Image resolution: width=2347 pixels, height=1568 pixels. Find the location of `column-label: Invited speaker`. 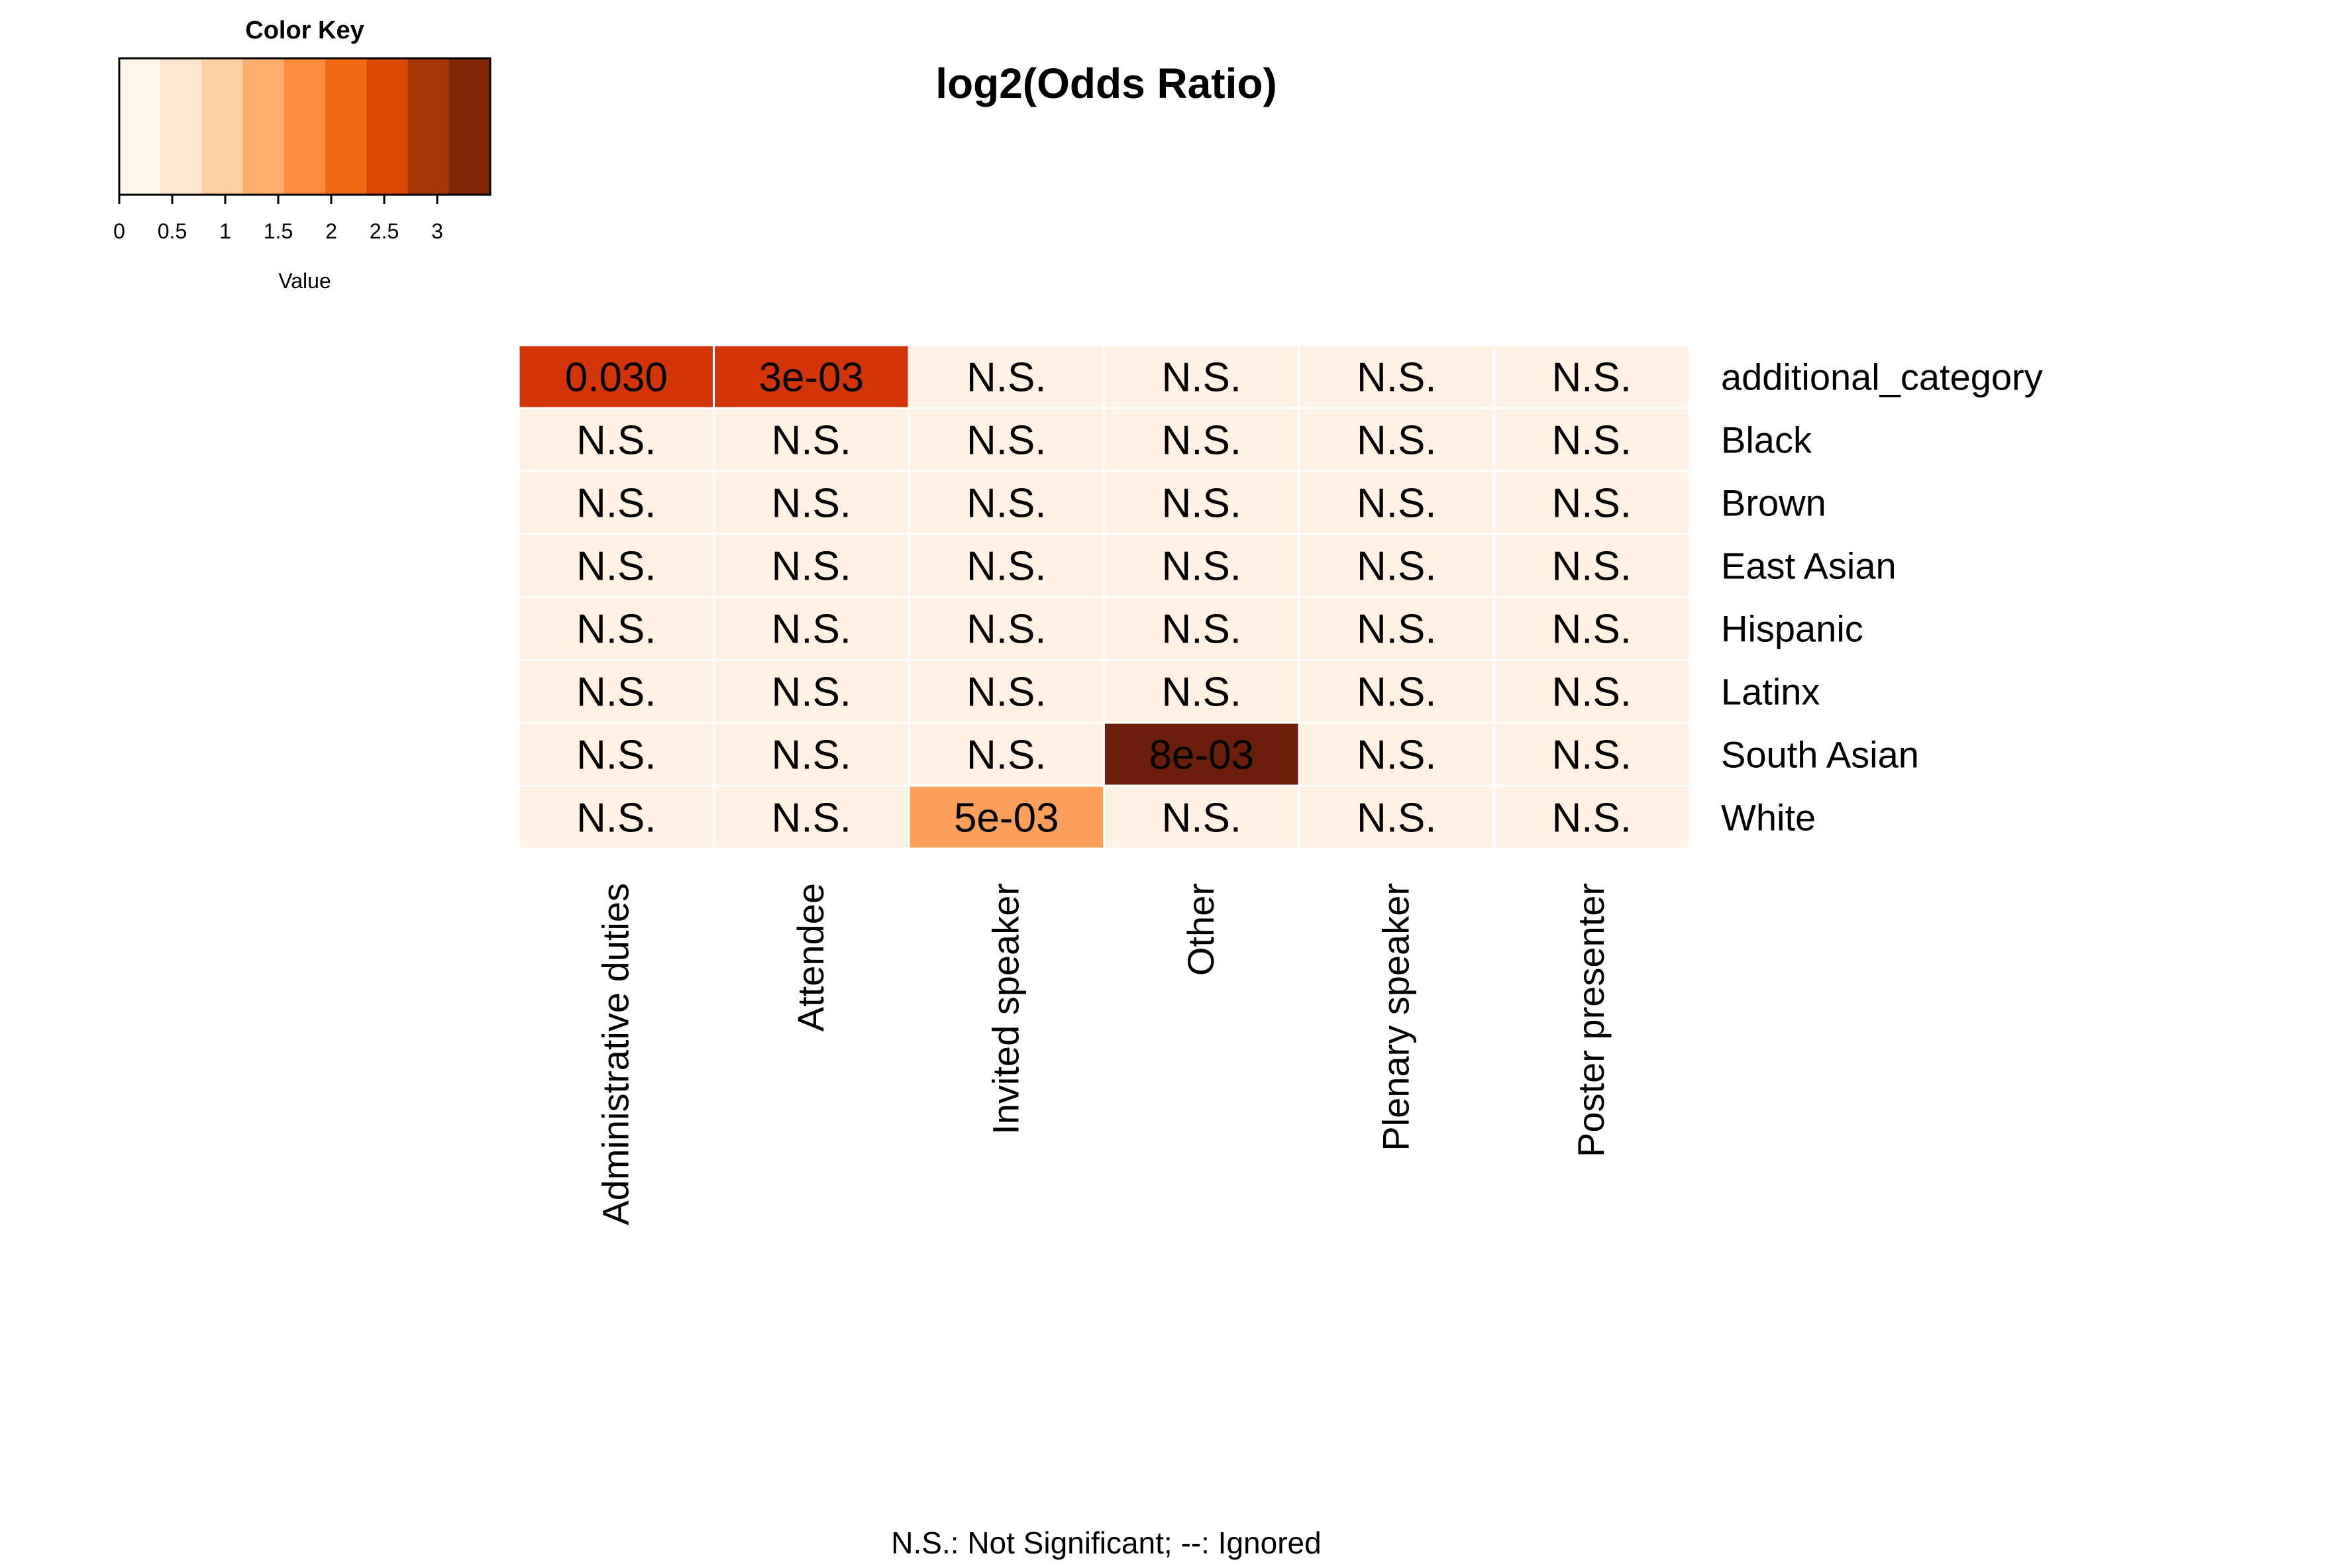

column-label: Invited speaker is located at coordinates (1005, 1009).